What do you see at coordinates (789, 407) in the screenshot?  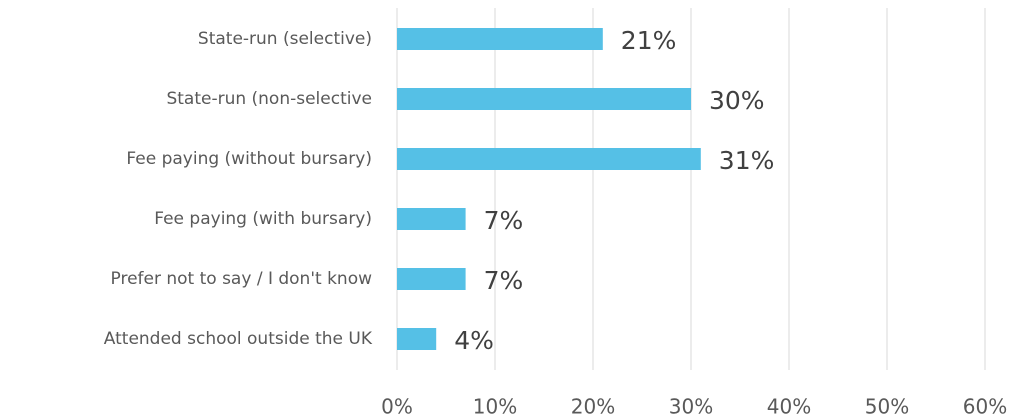 I see `x-tick-label: 40%` at bounding box center [789, 407].